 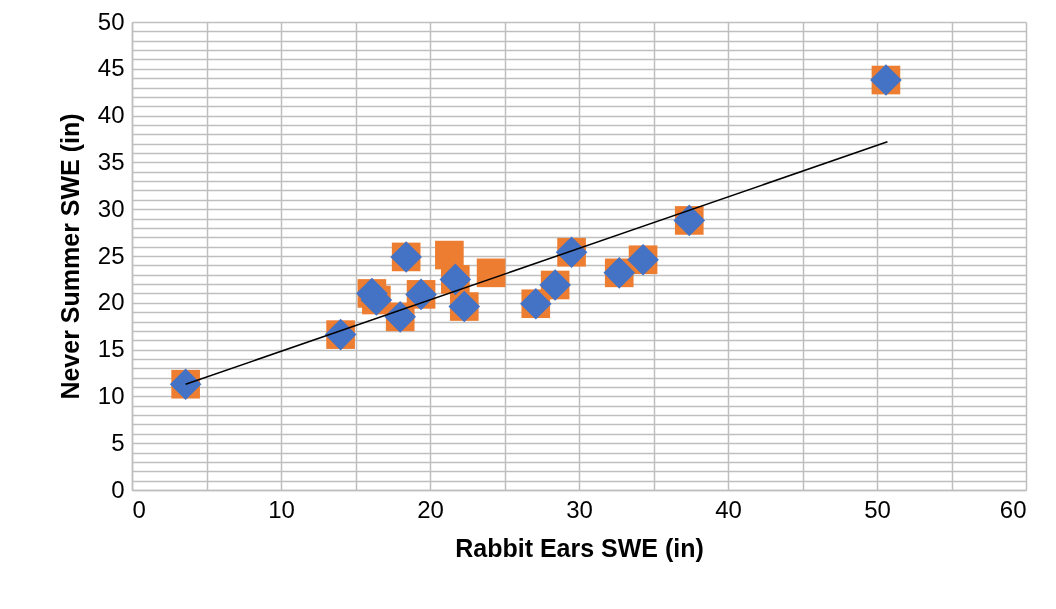 What do you see at coordinates (111, 349) in the screenshot?
I see `y-tick-label: 15` at bounding box center [111, 349].